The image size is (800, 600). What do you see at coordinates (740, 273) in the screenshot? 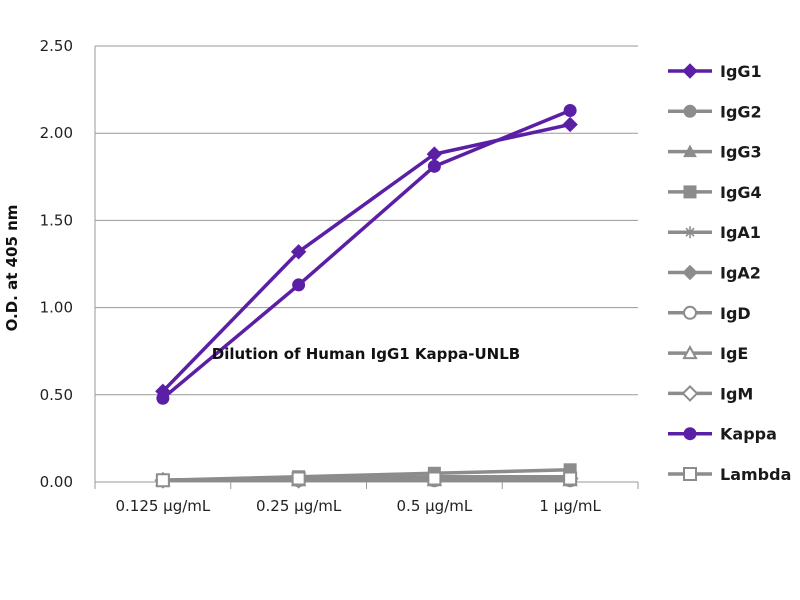
I see `legend-label: IgA2` at bounding box center [740, 273].